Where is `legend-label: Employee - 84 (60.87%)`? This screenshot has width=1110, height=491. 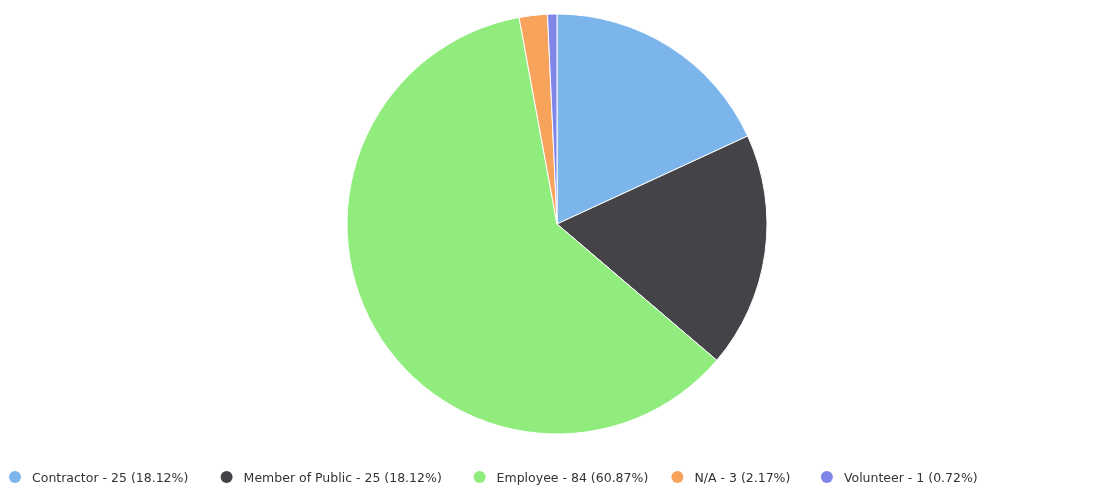 legend-label: Employee - 84 (60.87%) is located at coordinates (572, 477).